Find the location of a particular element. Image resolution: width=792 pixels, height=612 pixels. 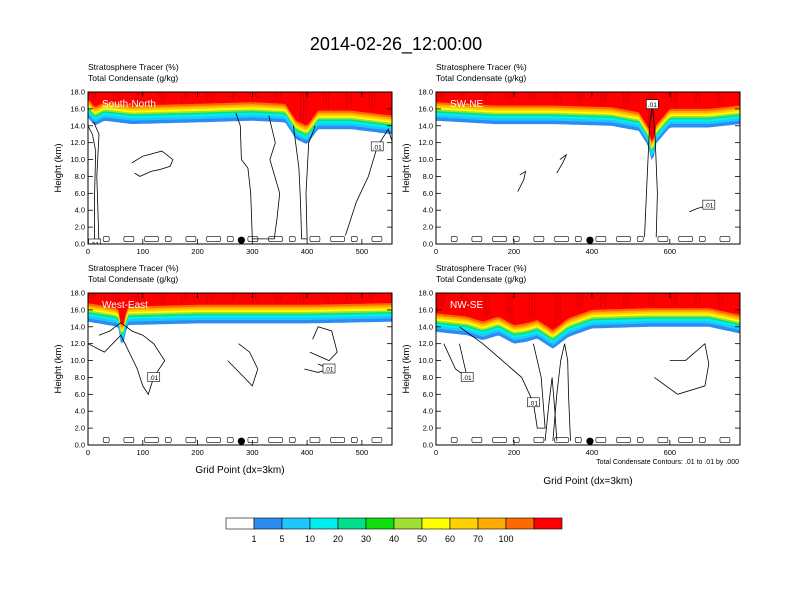

colorbar-label: 70 is located at coordinates (478, 539).